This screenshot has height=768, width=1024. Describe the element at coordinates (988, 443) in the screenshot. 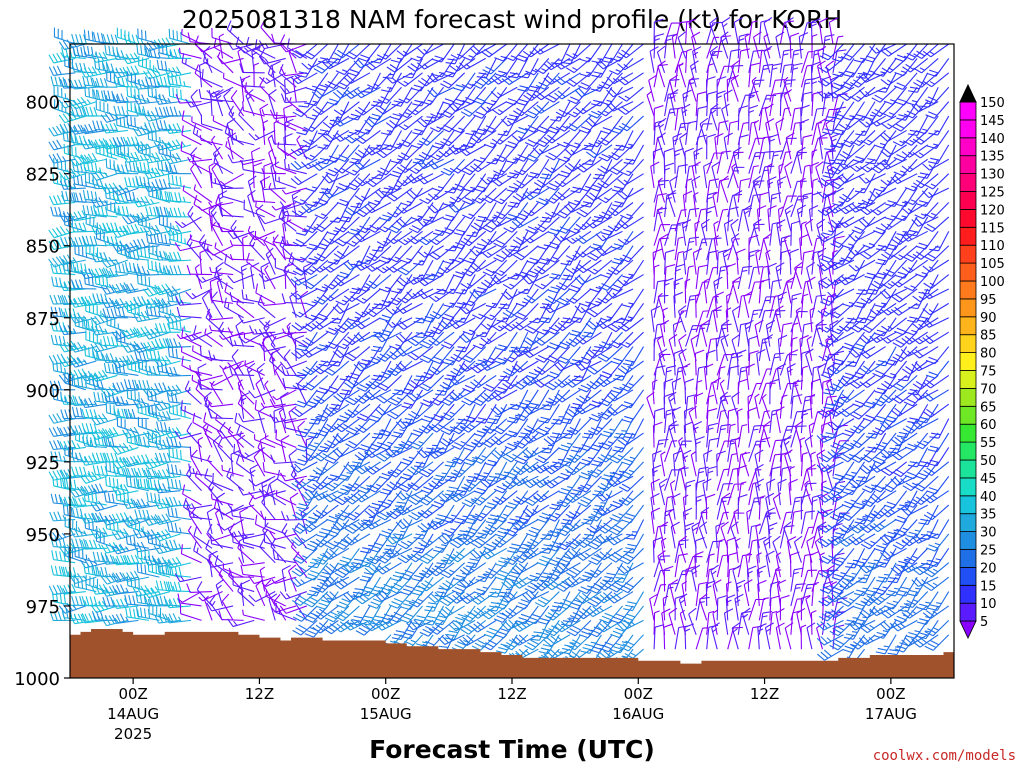

I see `colorbar-label: 55` at that location.